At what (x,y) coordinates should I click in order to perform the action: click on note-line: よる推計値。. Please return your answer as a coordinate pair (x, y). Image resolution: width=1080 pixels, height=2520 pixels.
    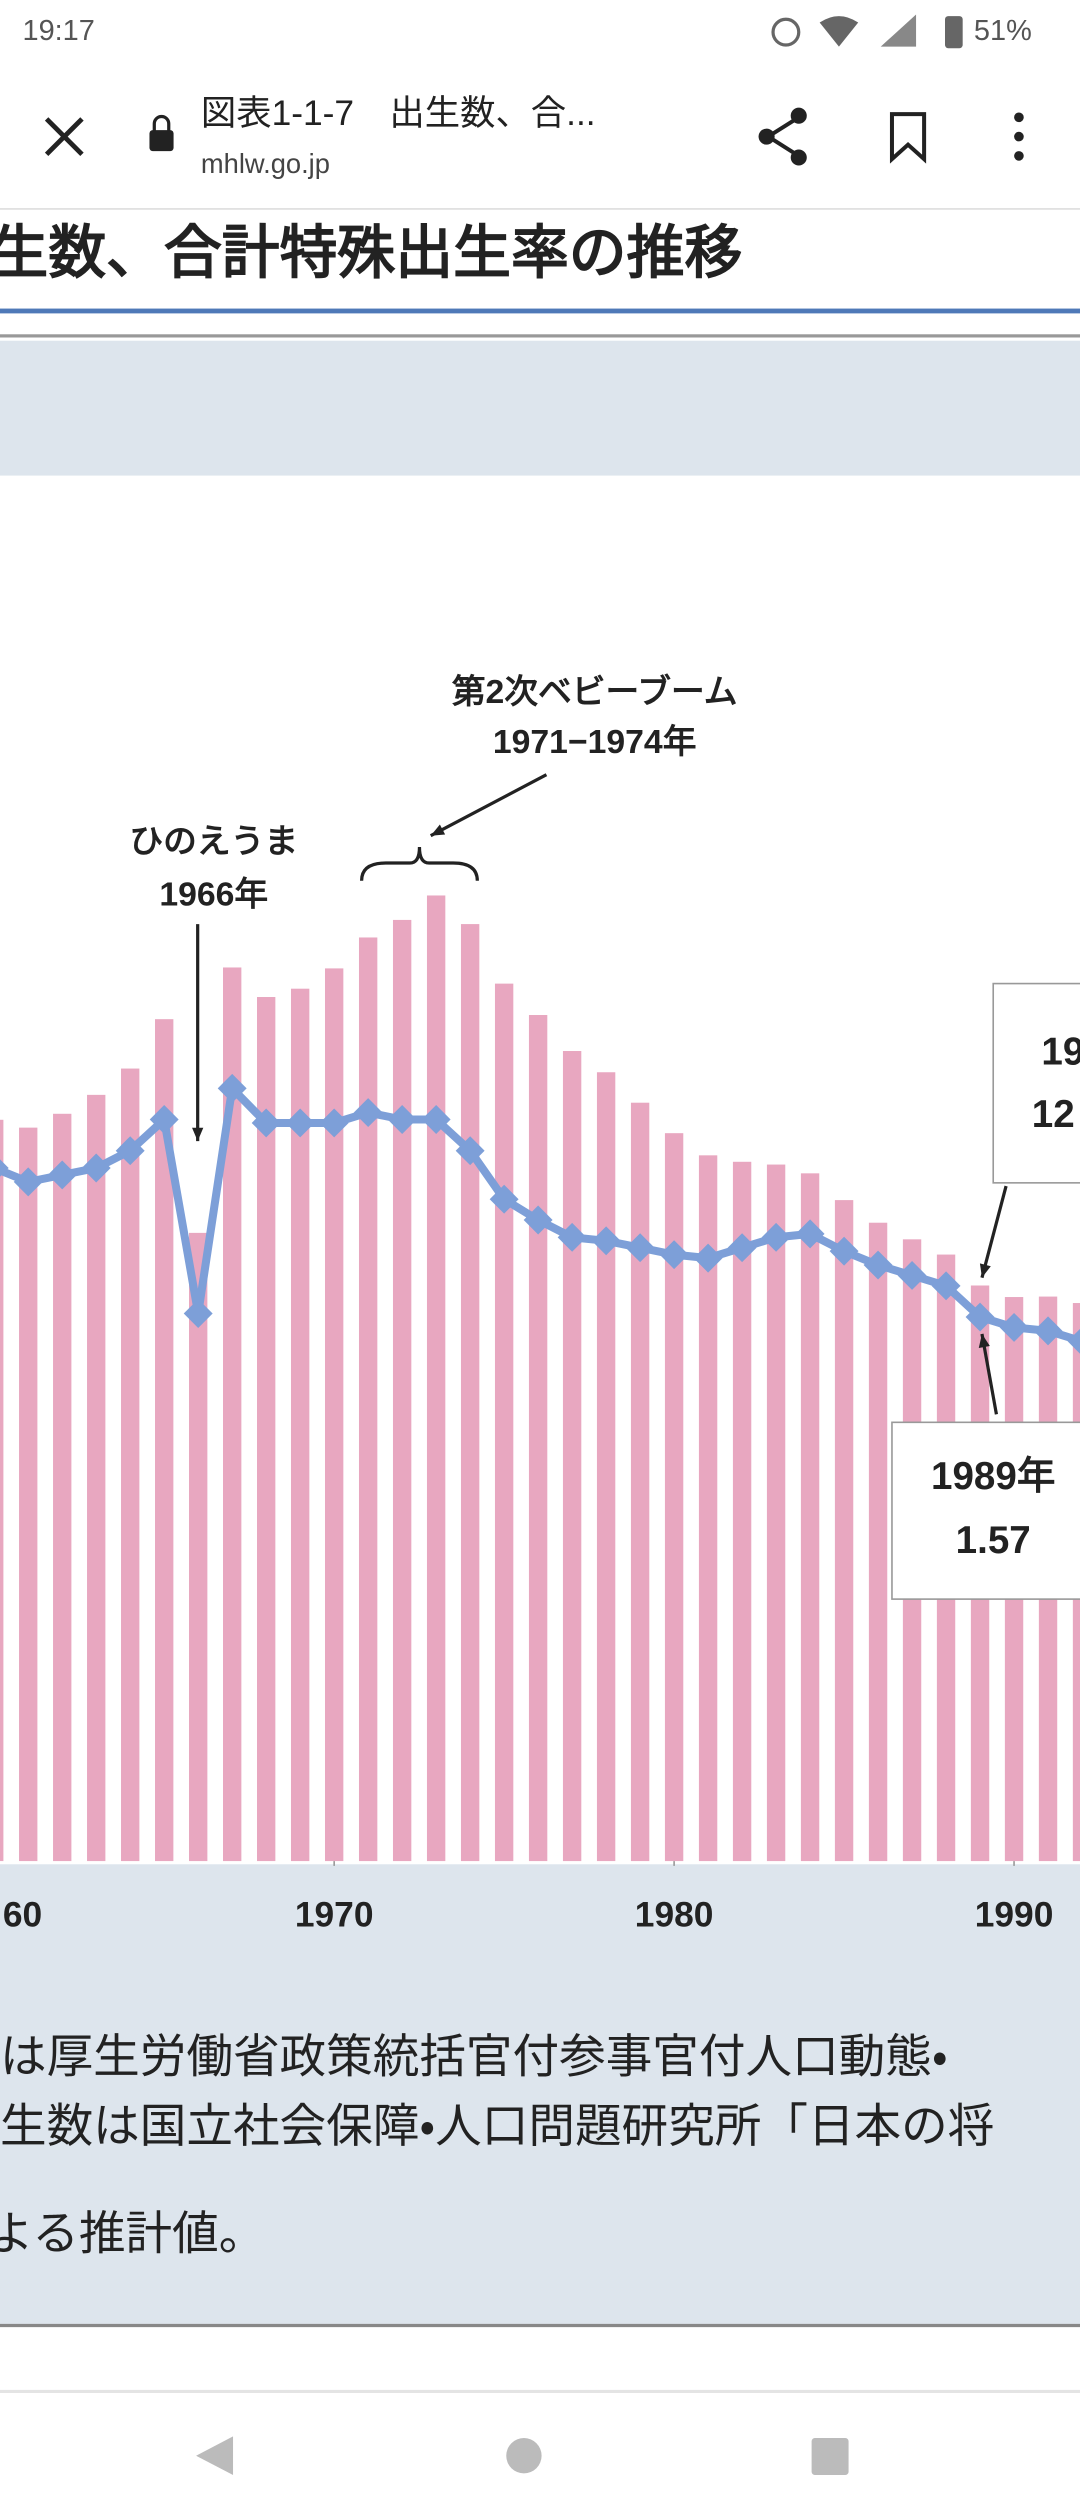
    Looking at the image, I should click on (132, 2233).